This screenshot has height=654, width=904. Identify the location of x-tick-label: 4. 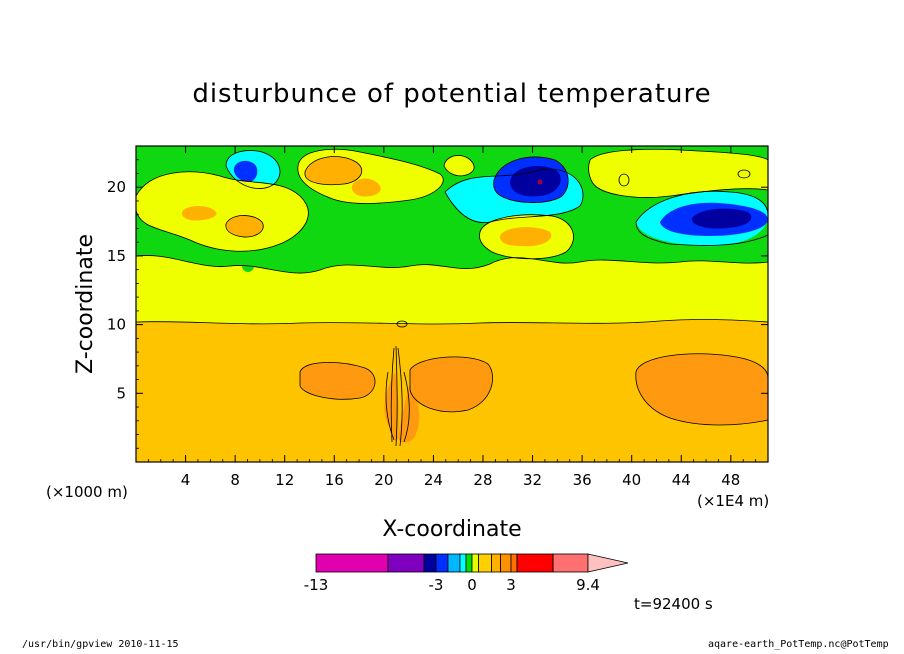
(186, 480).